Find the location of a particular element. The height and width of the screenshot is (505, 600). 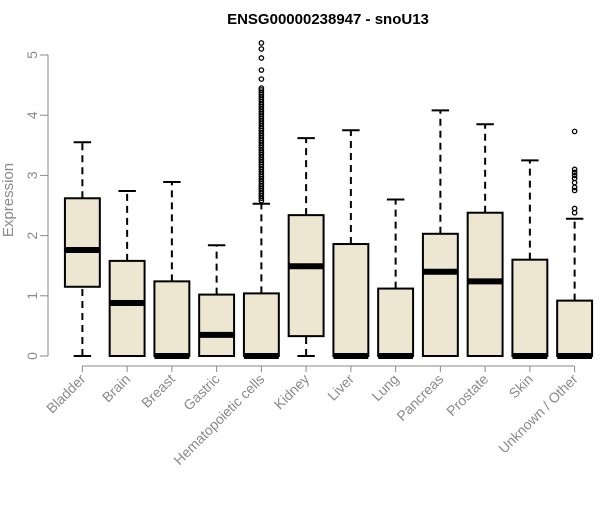

box-breast is located at coordinates (172, 270).